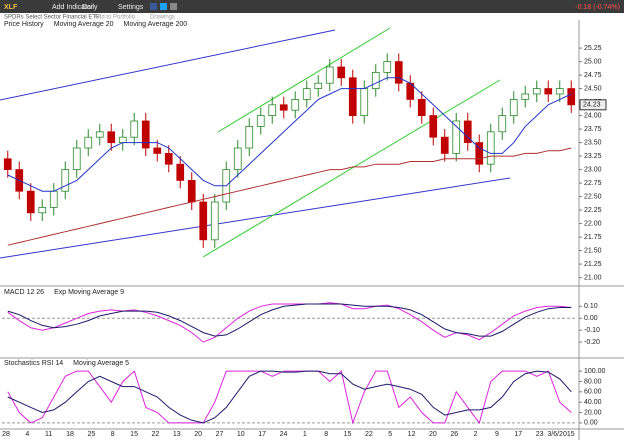  I want to click on y-tick-label: 22.50, so click(593, 196).